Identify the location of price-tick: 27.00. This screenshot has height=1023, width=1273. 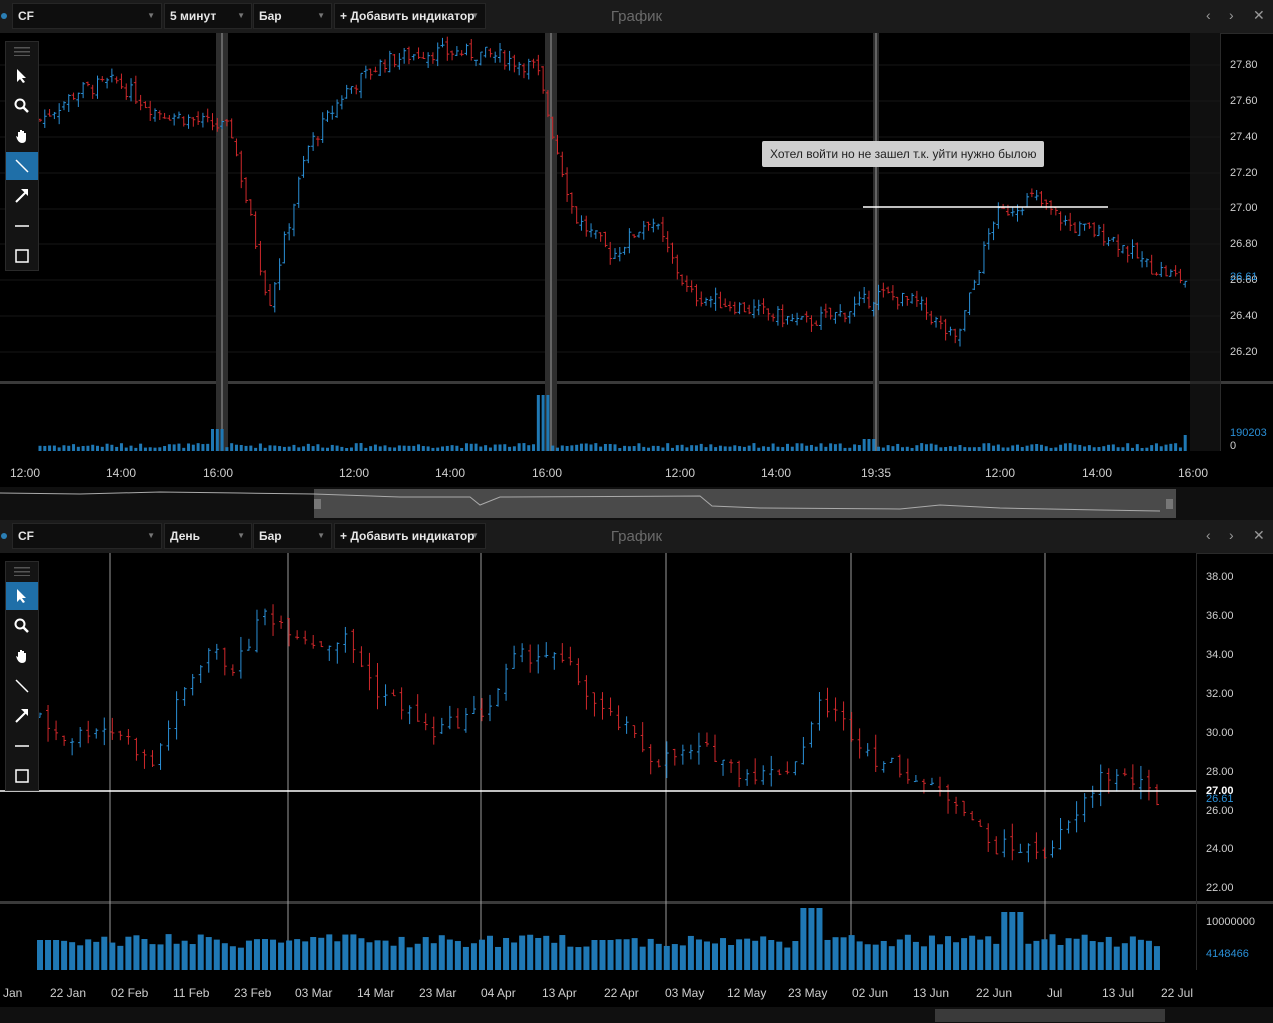
(1244, 208).